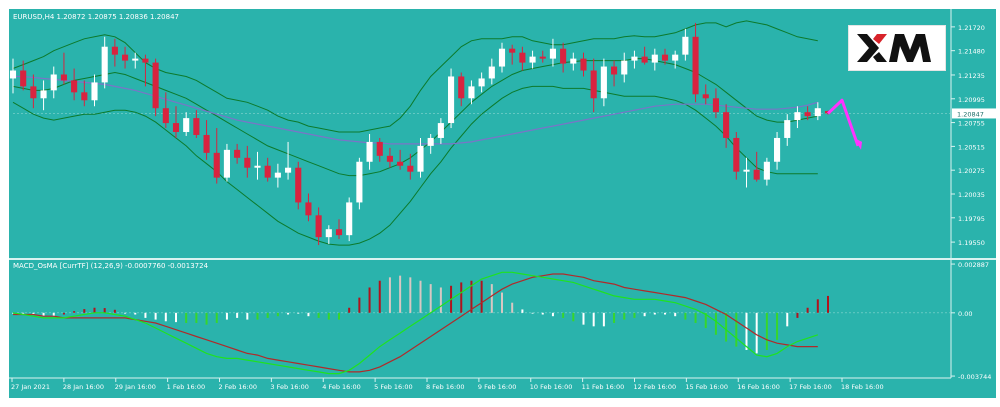  I want to click on macd-y-tick-label: 0.00, so click(965, 314).